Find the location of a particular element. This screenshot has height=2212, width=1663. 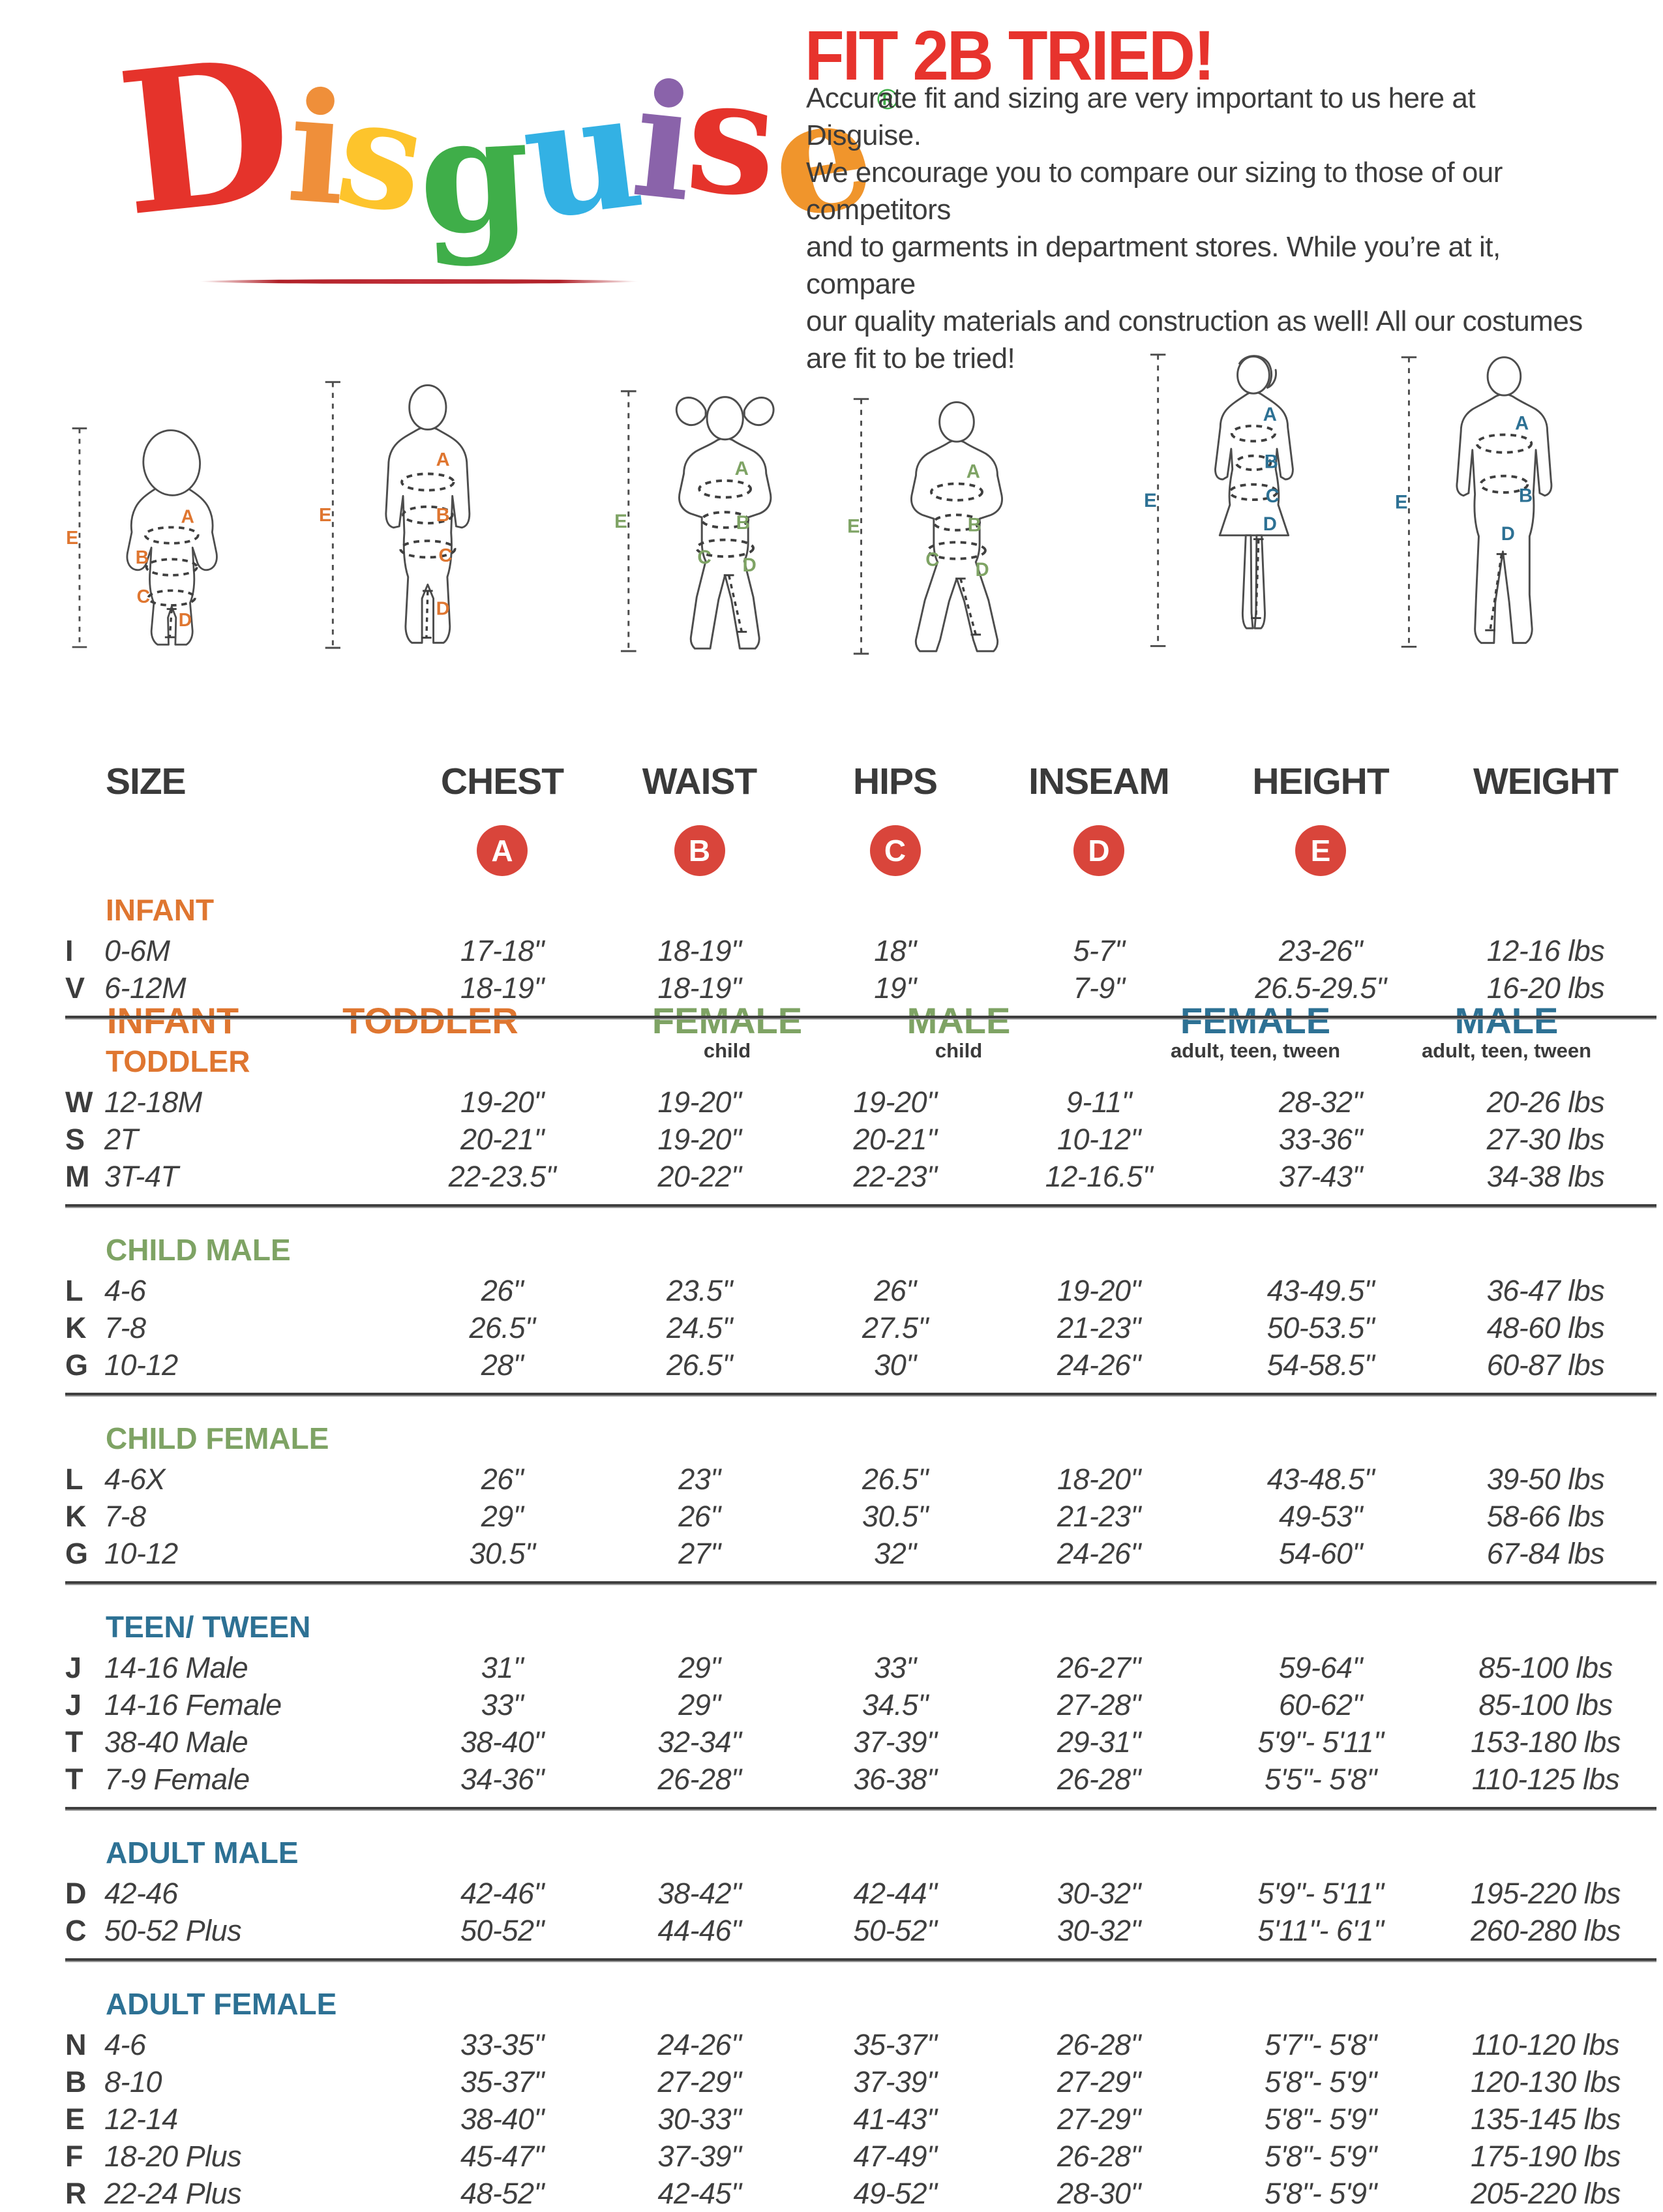

cell-chest: 48-52" is located at coordinates (502, 2193).